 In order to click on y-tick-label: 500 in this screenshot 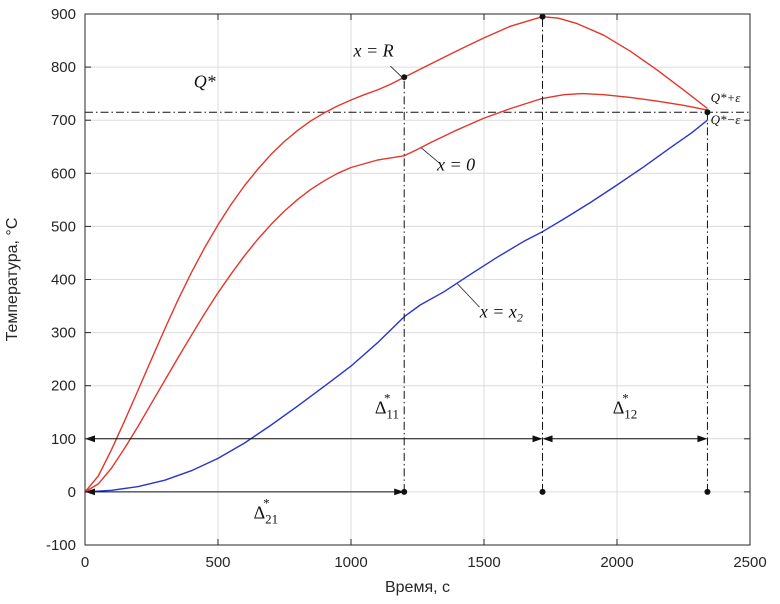, I will do `click(63, 226)`.